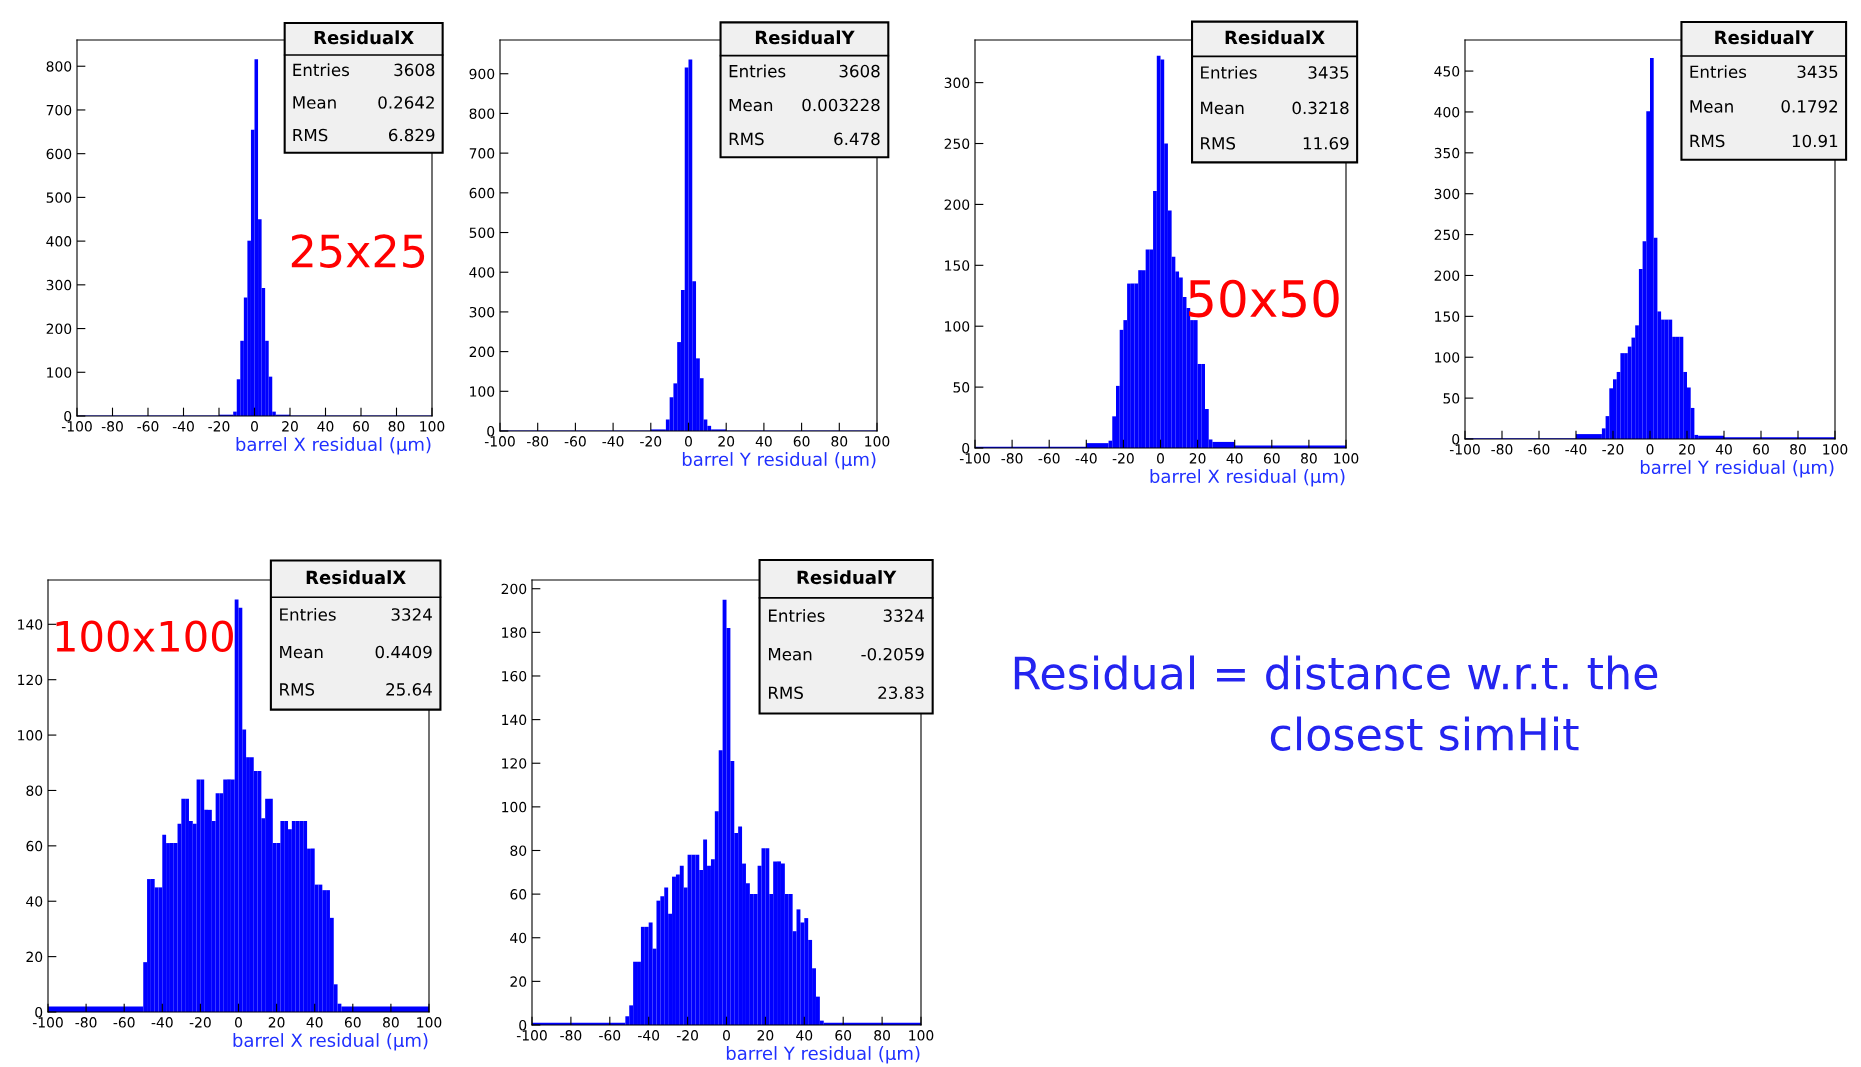 This screenshot has width=1861, height=1067. Describe the element at coordinates (1336, 672) in the screenshot. I see `text: Residual = distance w.r.t. the` at that location.